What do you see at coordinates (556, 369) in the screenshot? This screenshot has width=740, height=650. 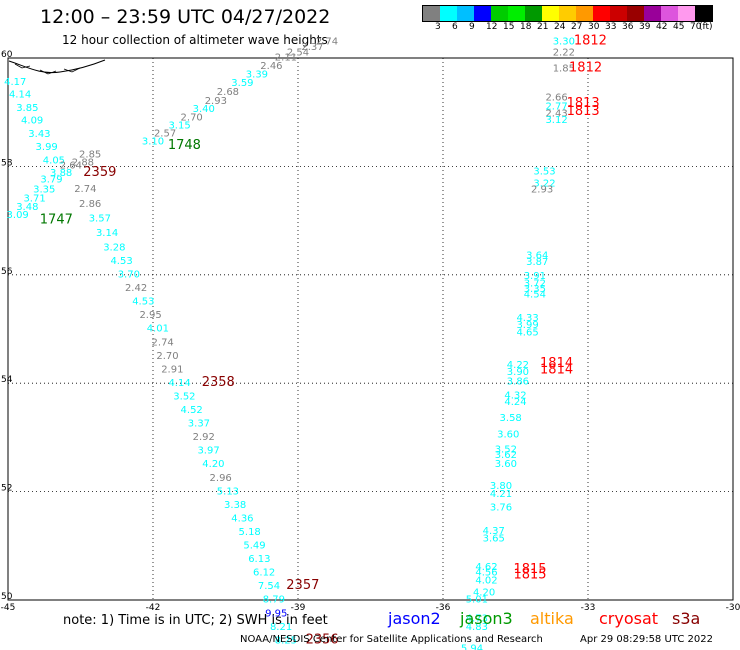 I see `time-label: 1814` at bounding box center [556, 369].